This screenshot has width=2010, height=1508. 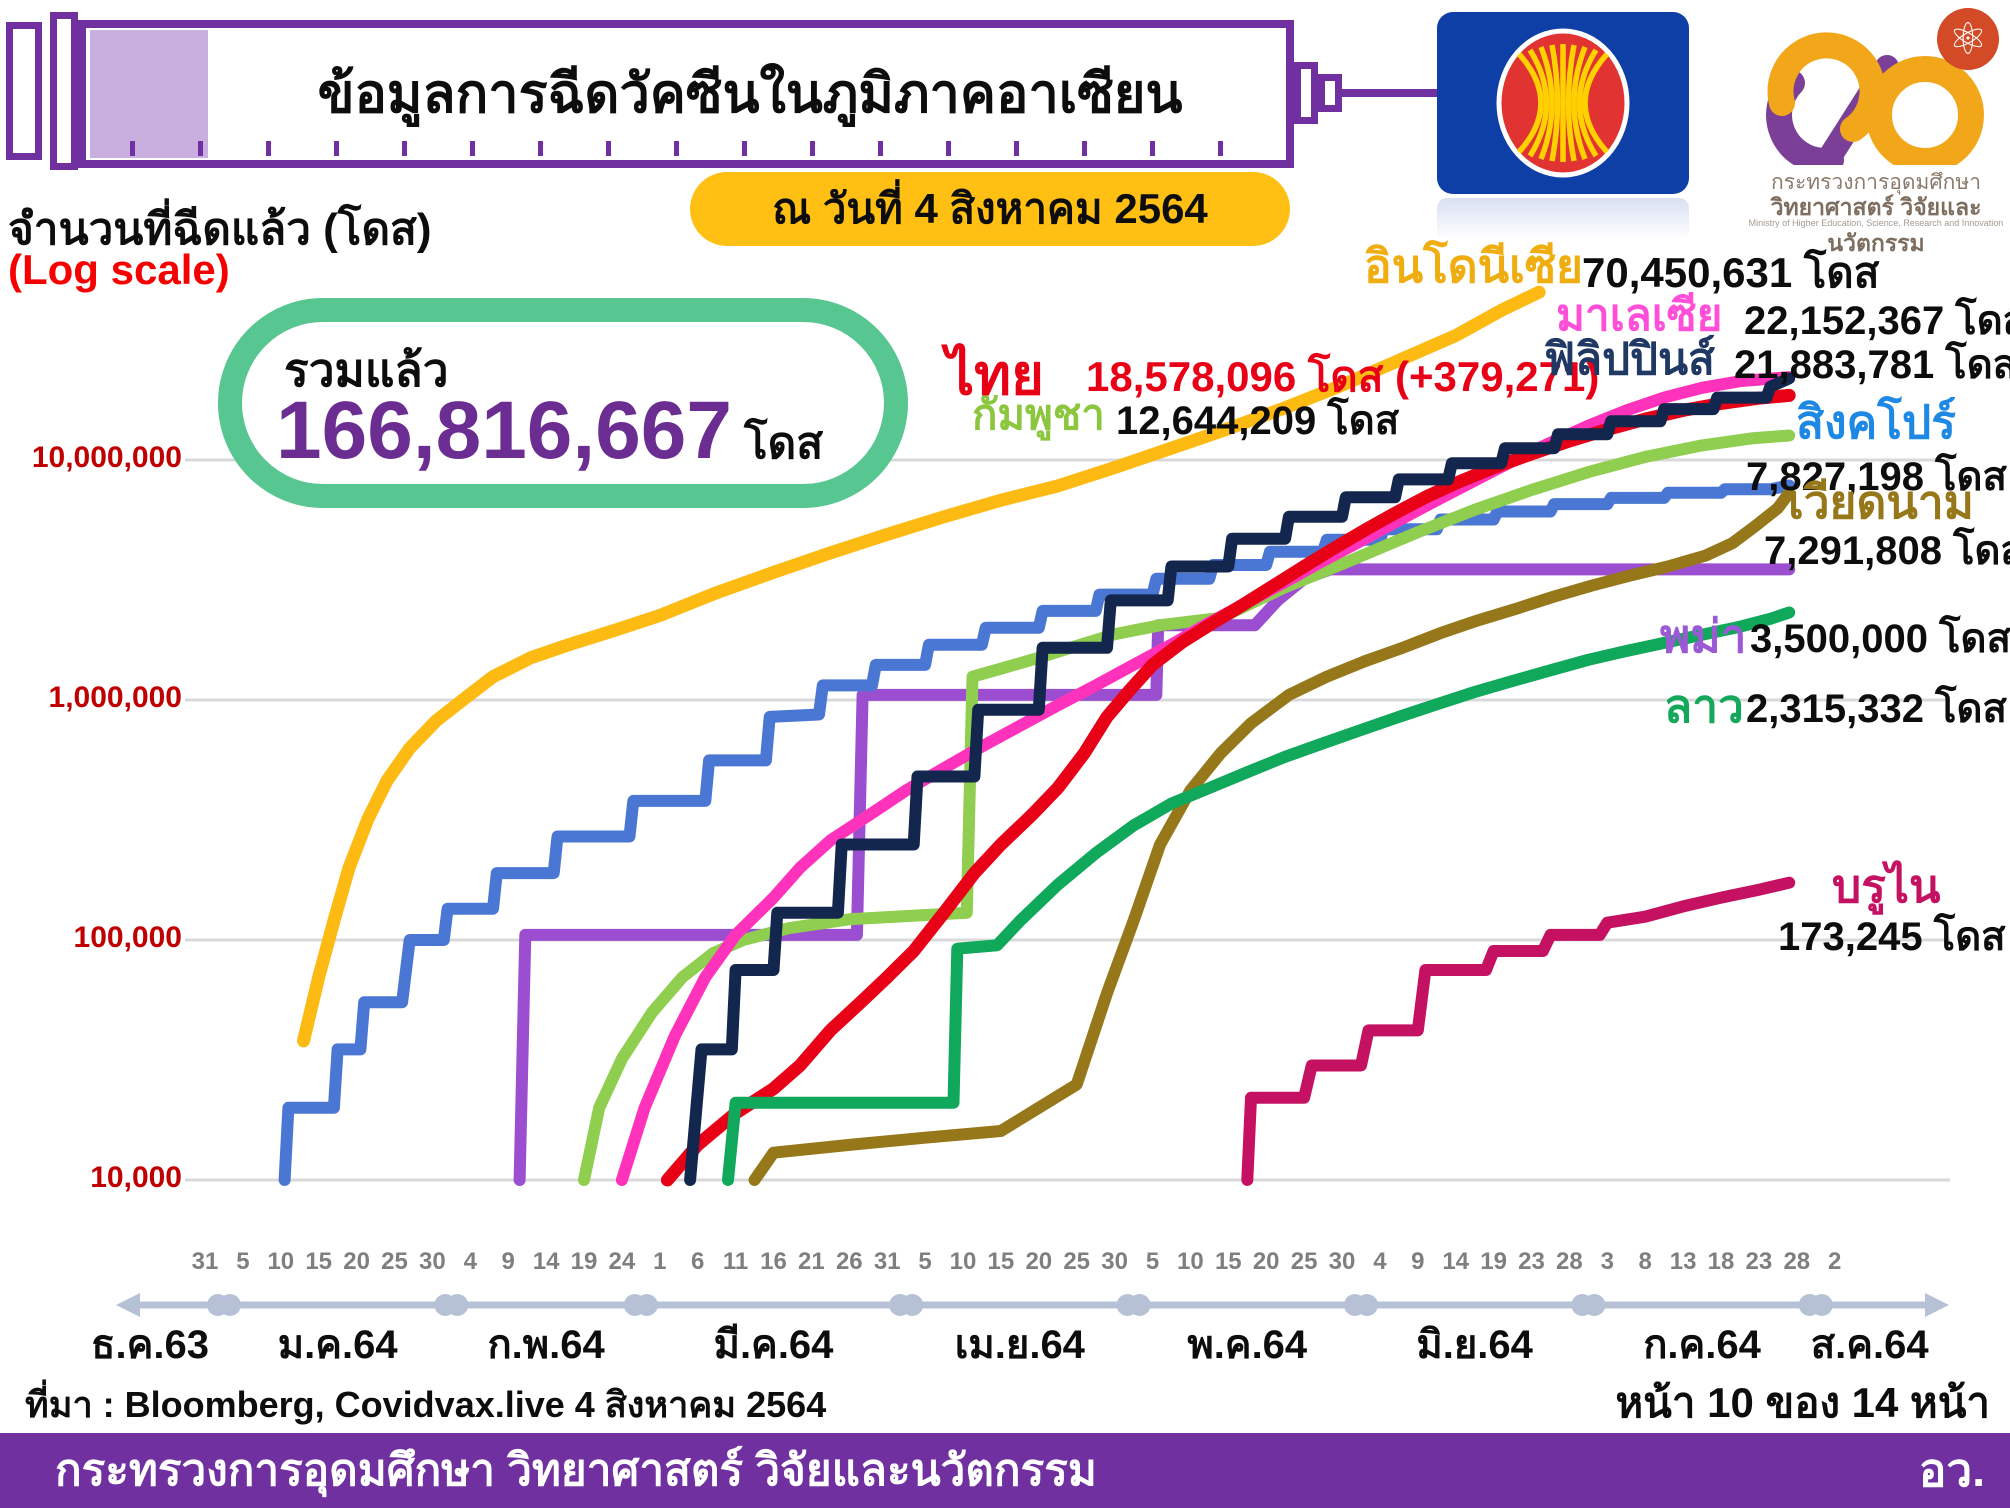 What do you see at coordinates (622, 1261) in the screenshot?
I see `x-day-tick: 24` at bounding box center [622, 1261].